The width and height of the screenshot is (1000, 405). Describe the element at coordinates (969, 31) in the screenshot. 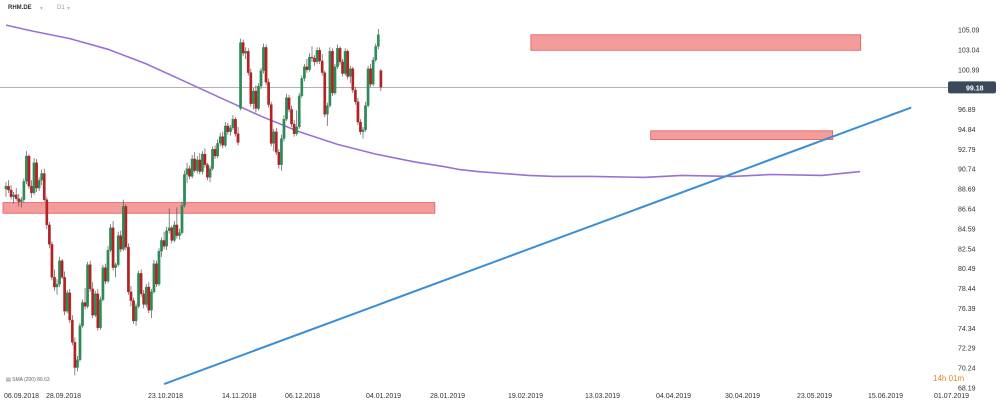

I see `price-tick-label: 105.09` at that location.